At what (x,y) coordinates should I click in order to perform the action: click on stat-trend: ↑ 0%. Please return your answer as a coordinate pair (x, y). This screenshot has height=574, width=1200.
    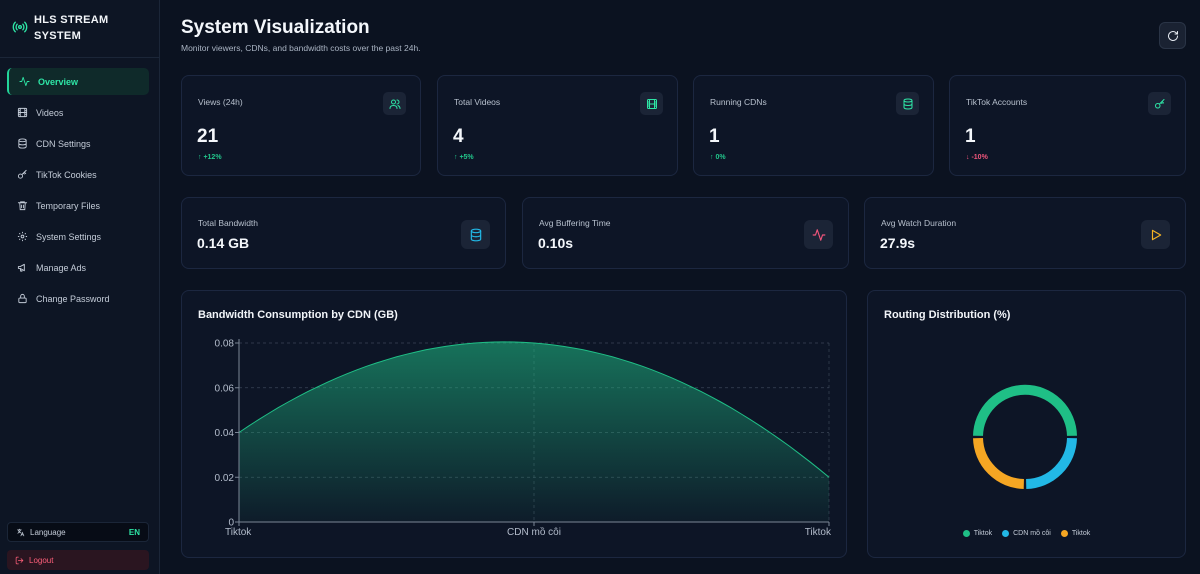
    Looking at the image, I should click on (718, 157).